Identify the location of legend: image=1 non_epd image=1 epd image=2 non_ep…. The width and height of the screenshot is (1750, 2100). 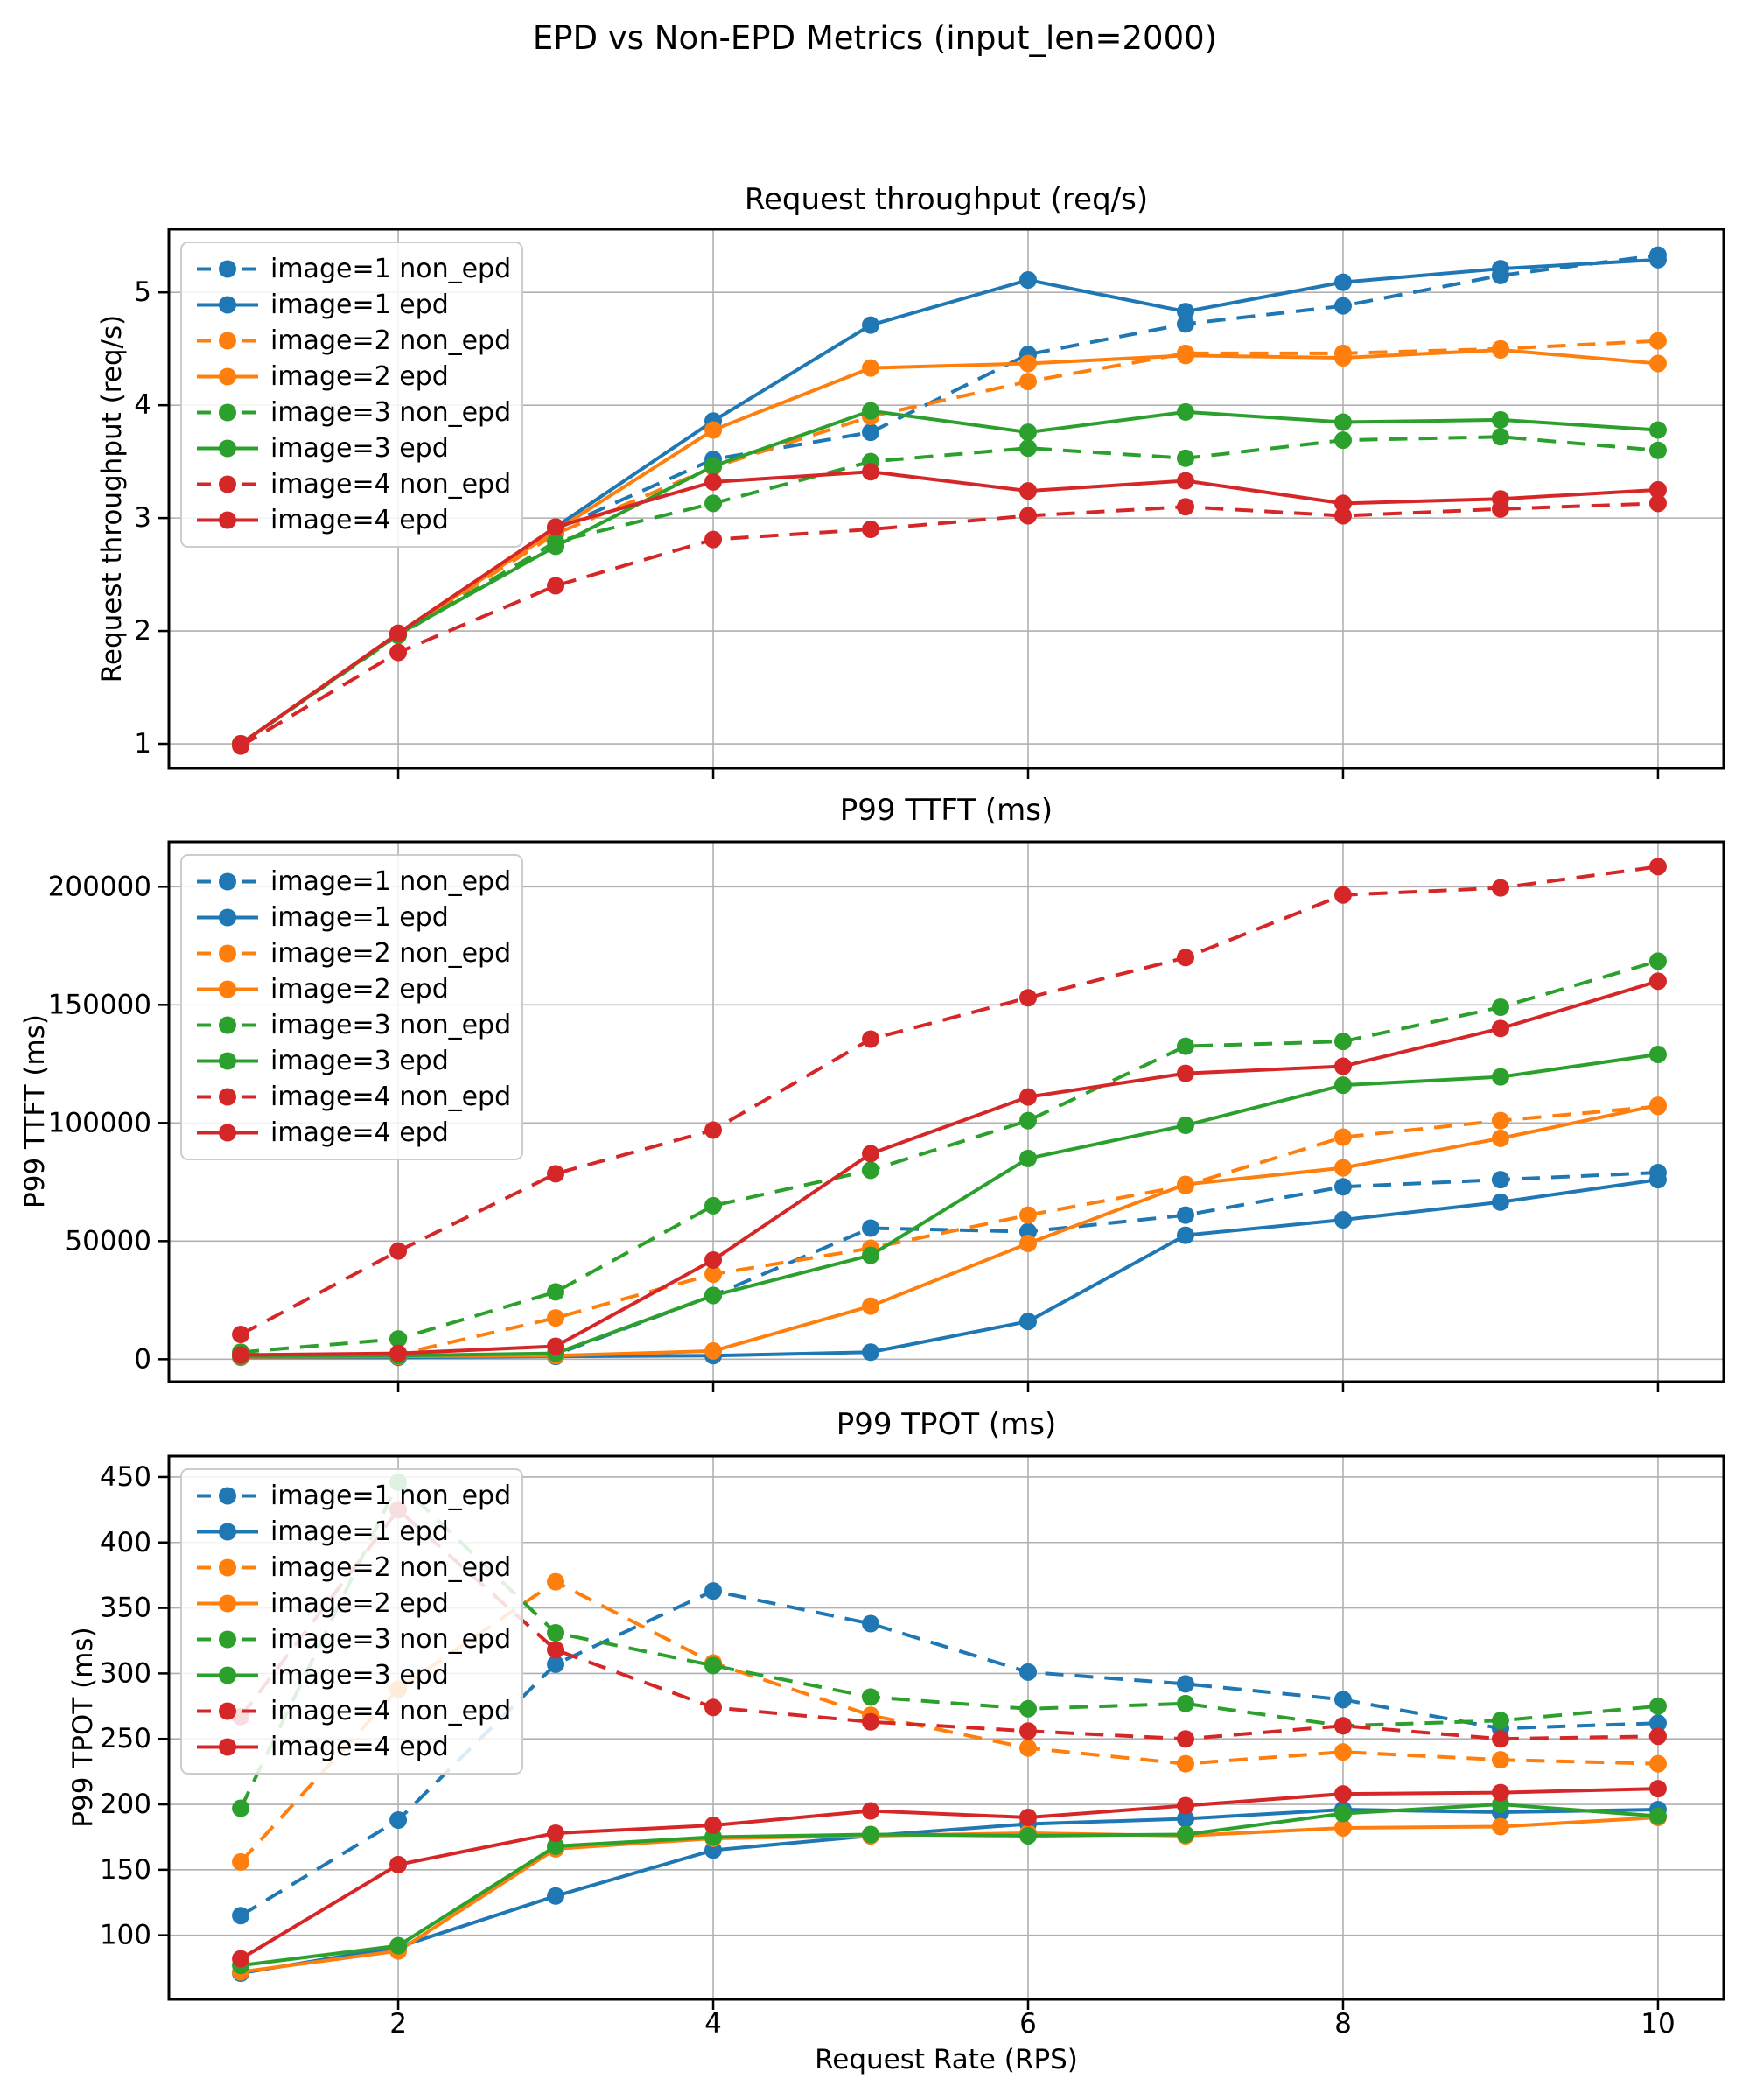
(351, 1621).